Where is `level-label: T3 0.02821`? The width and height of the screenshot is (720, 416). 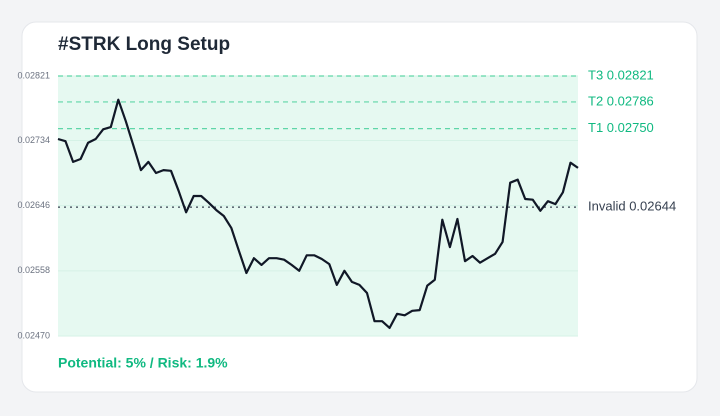
level-label: T3 0.02821 is located at coordinates (621, 74).